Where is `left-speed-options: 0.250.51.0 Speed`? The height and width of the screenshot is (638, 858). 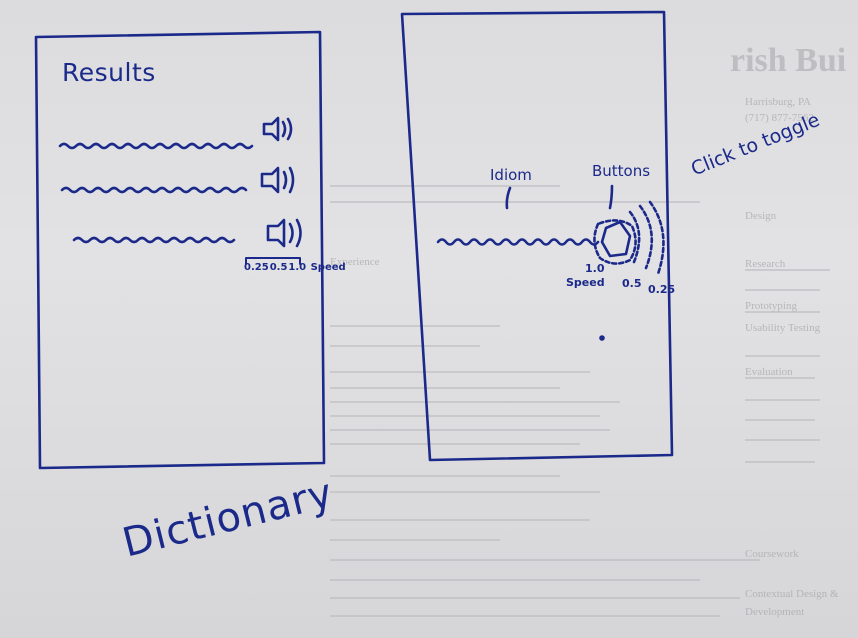
left-speed-options: 0.250.51.0 Speed is located at coordinates (295, 267).